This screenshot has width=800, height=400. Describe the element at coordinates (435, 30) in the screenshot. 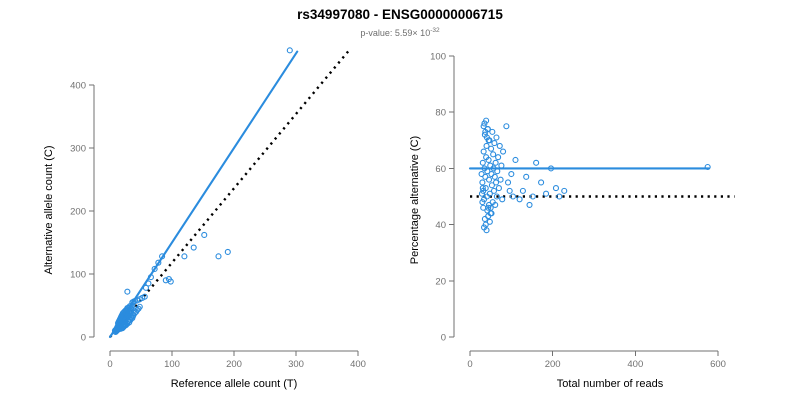

I see `p-value-exponent: -32` at that location.